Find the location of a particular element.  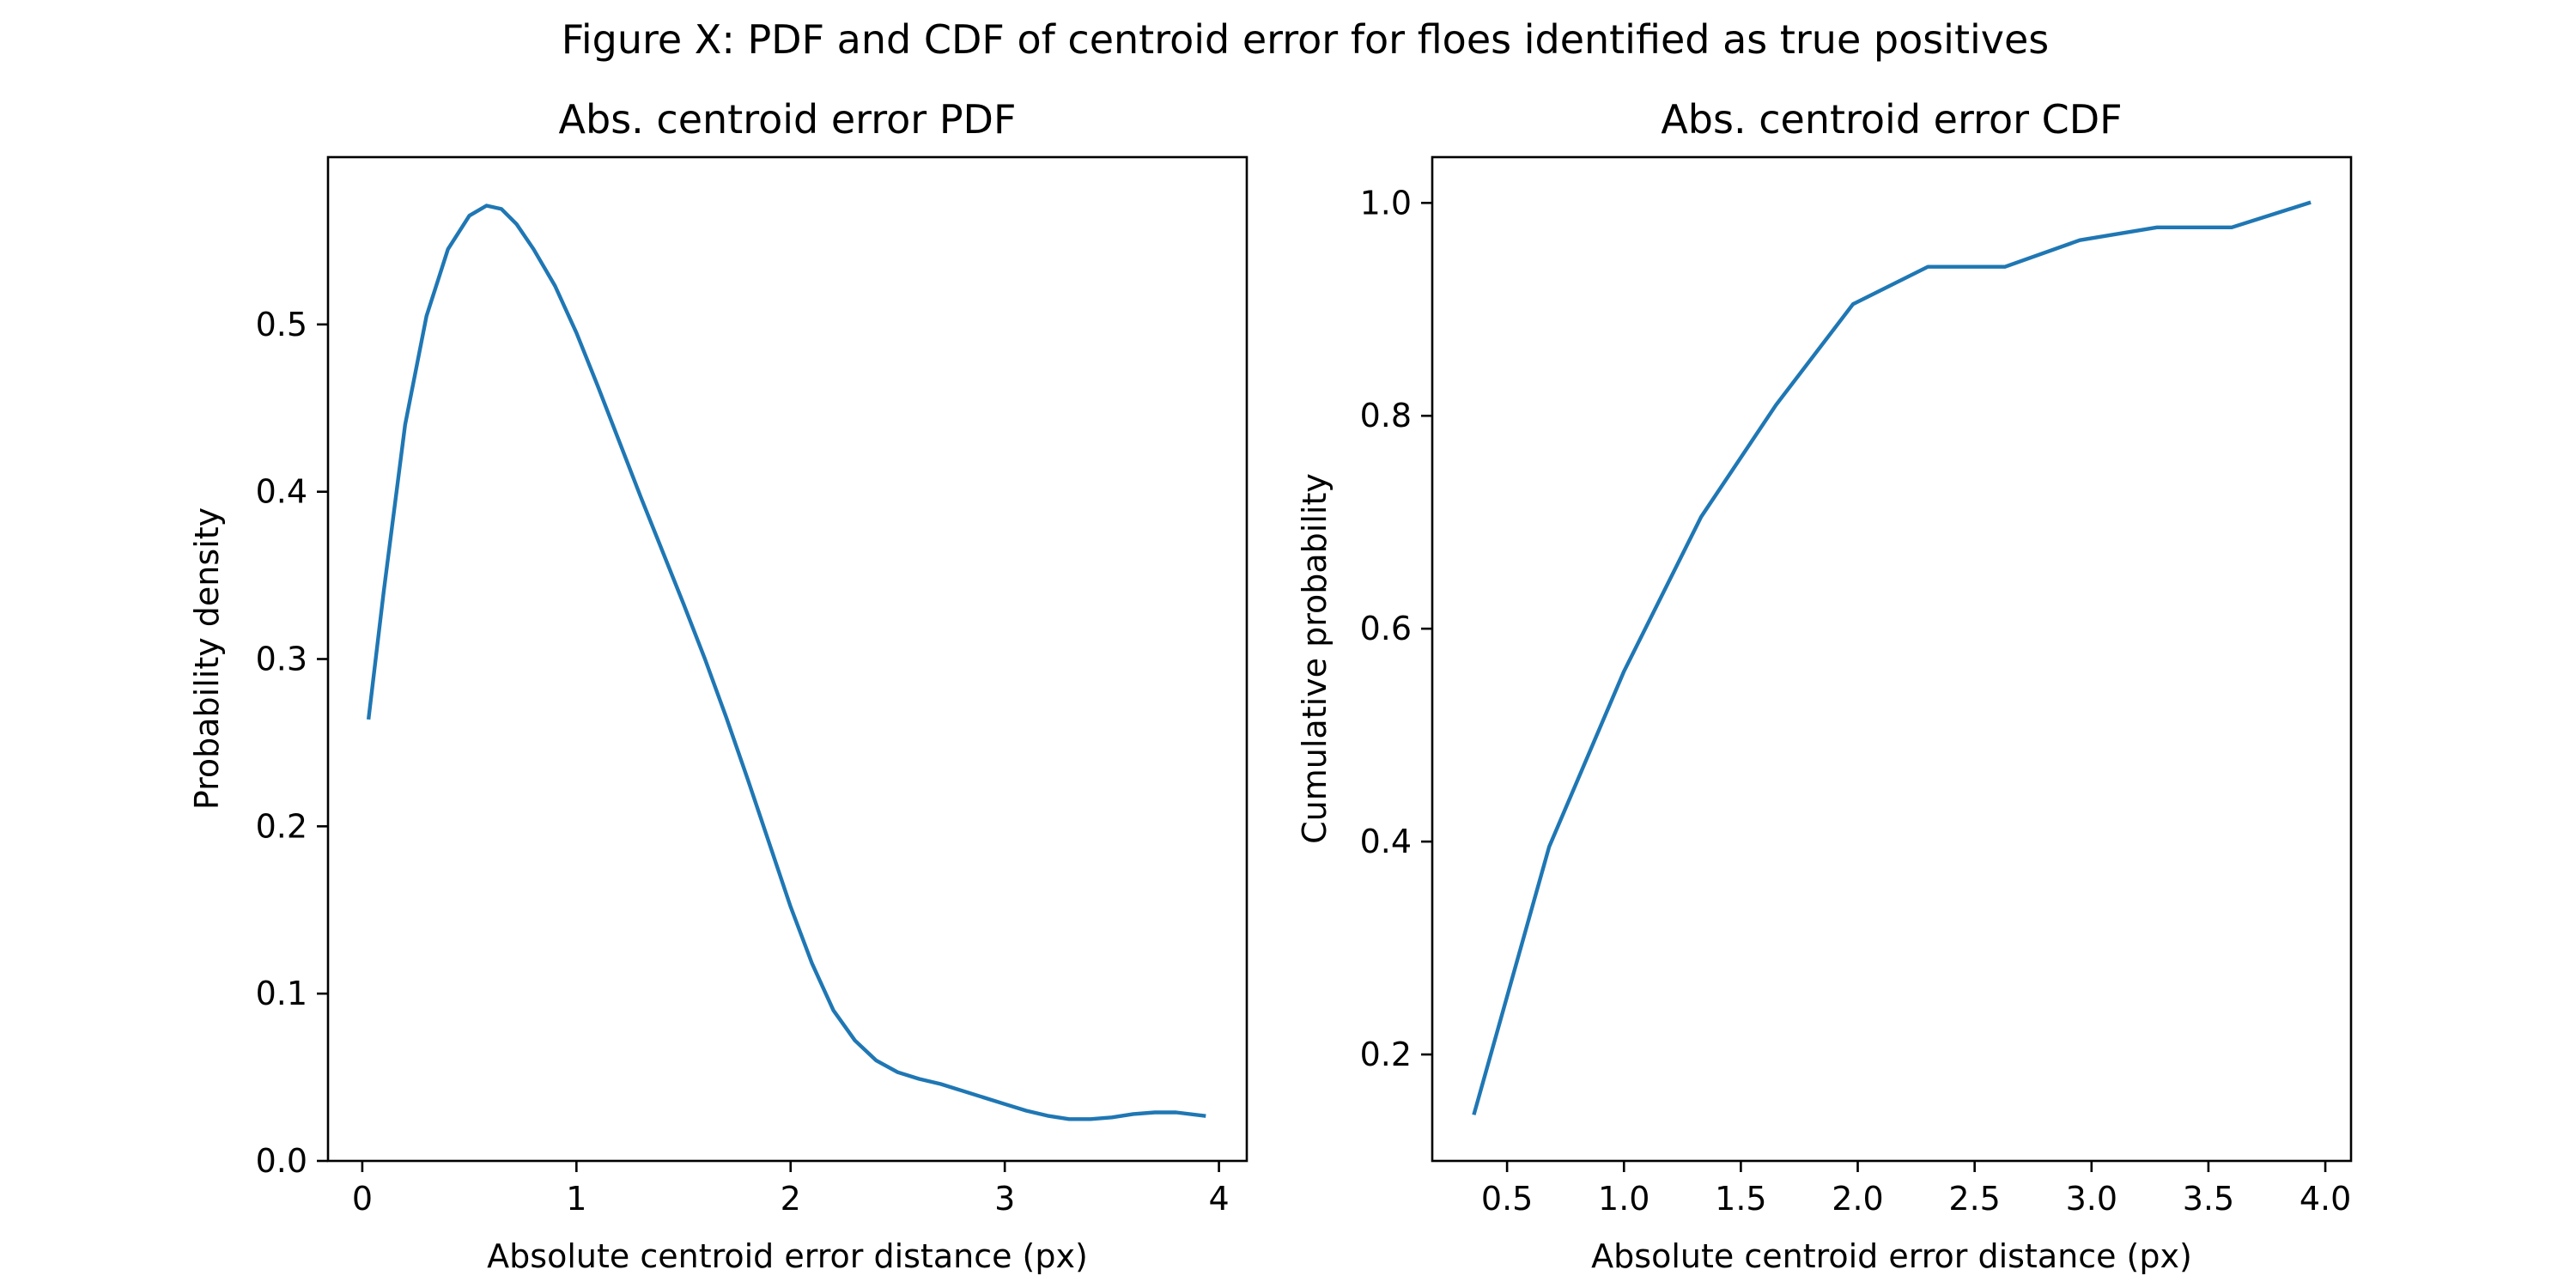

pdf-x-tick-label: 4 is located at coordinates (1218, 1199).